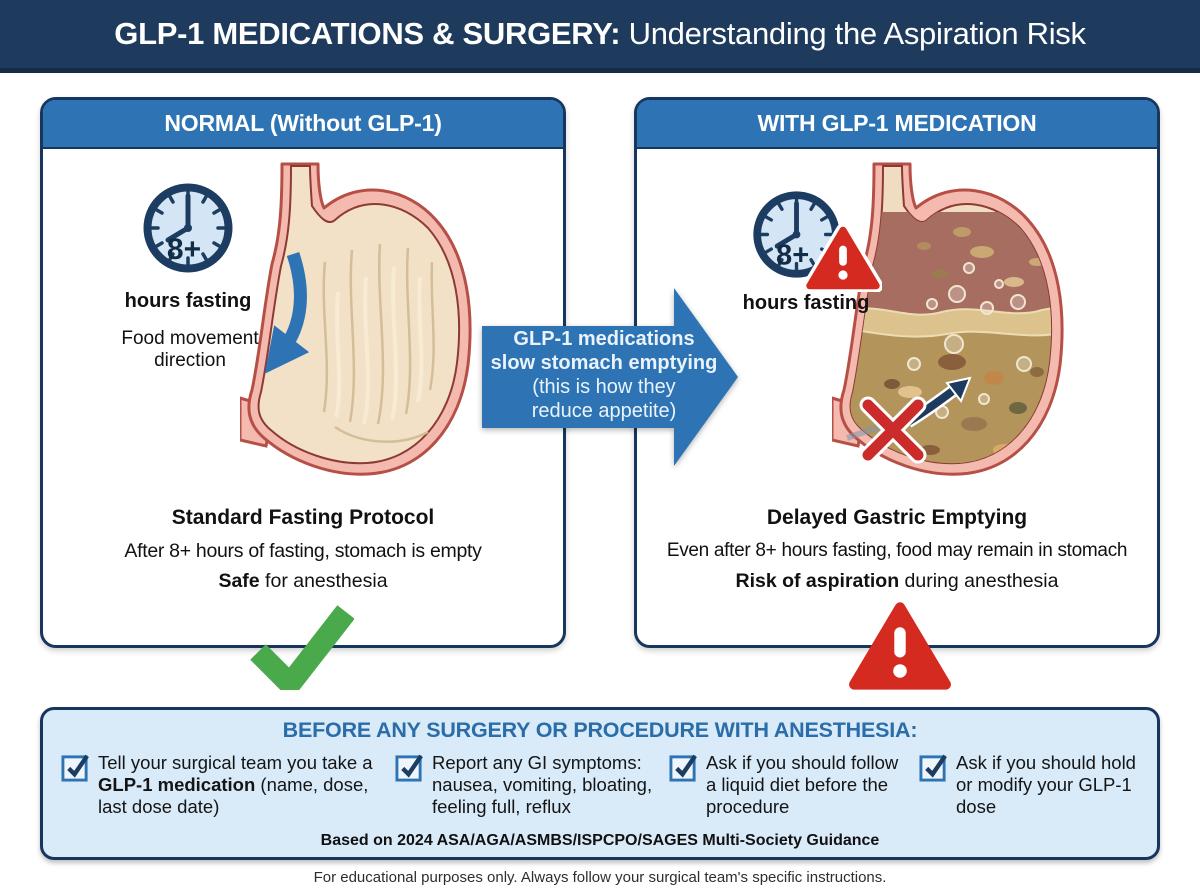 The image size is (1200, 896). I want to click on slows-emptying-arrow, so click(610, 377).